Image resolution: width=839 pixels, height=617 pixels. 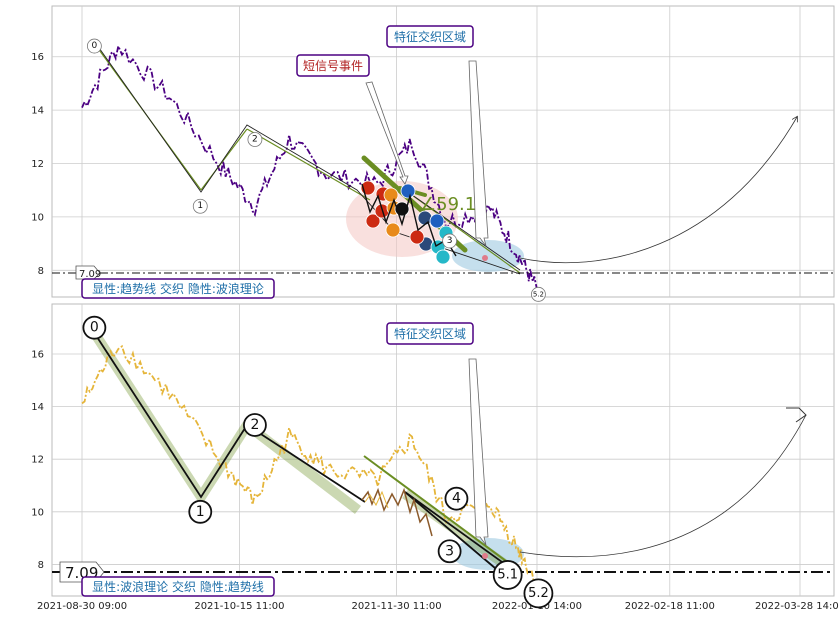 I want to click on top-y-ticks: 8 10 12 14 16, so click(x=37, y=164).